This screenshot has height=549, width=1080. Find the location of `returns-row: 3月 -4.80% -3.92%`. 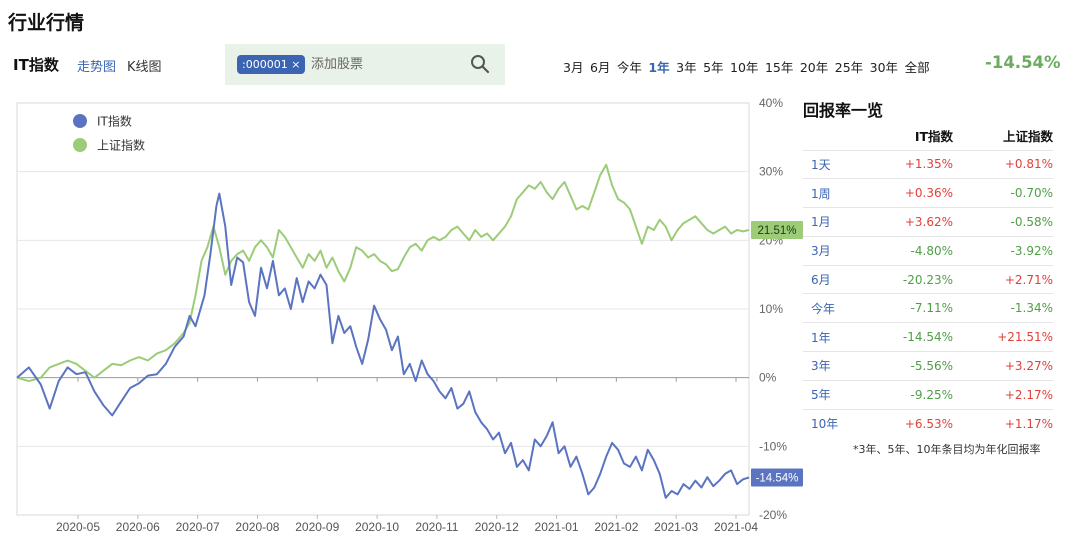

returns-row: 3月 -4.80% -3.92% is located at coordinates (928, 250).